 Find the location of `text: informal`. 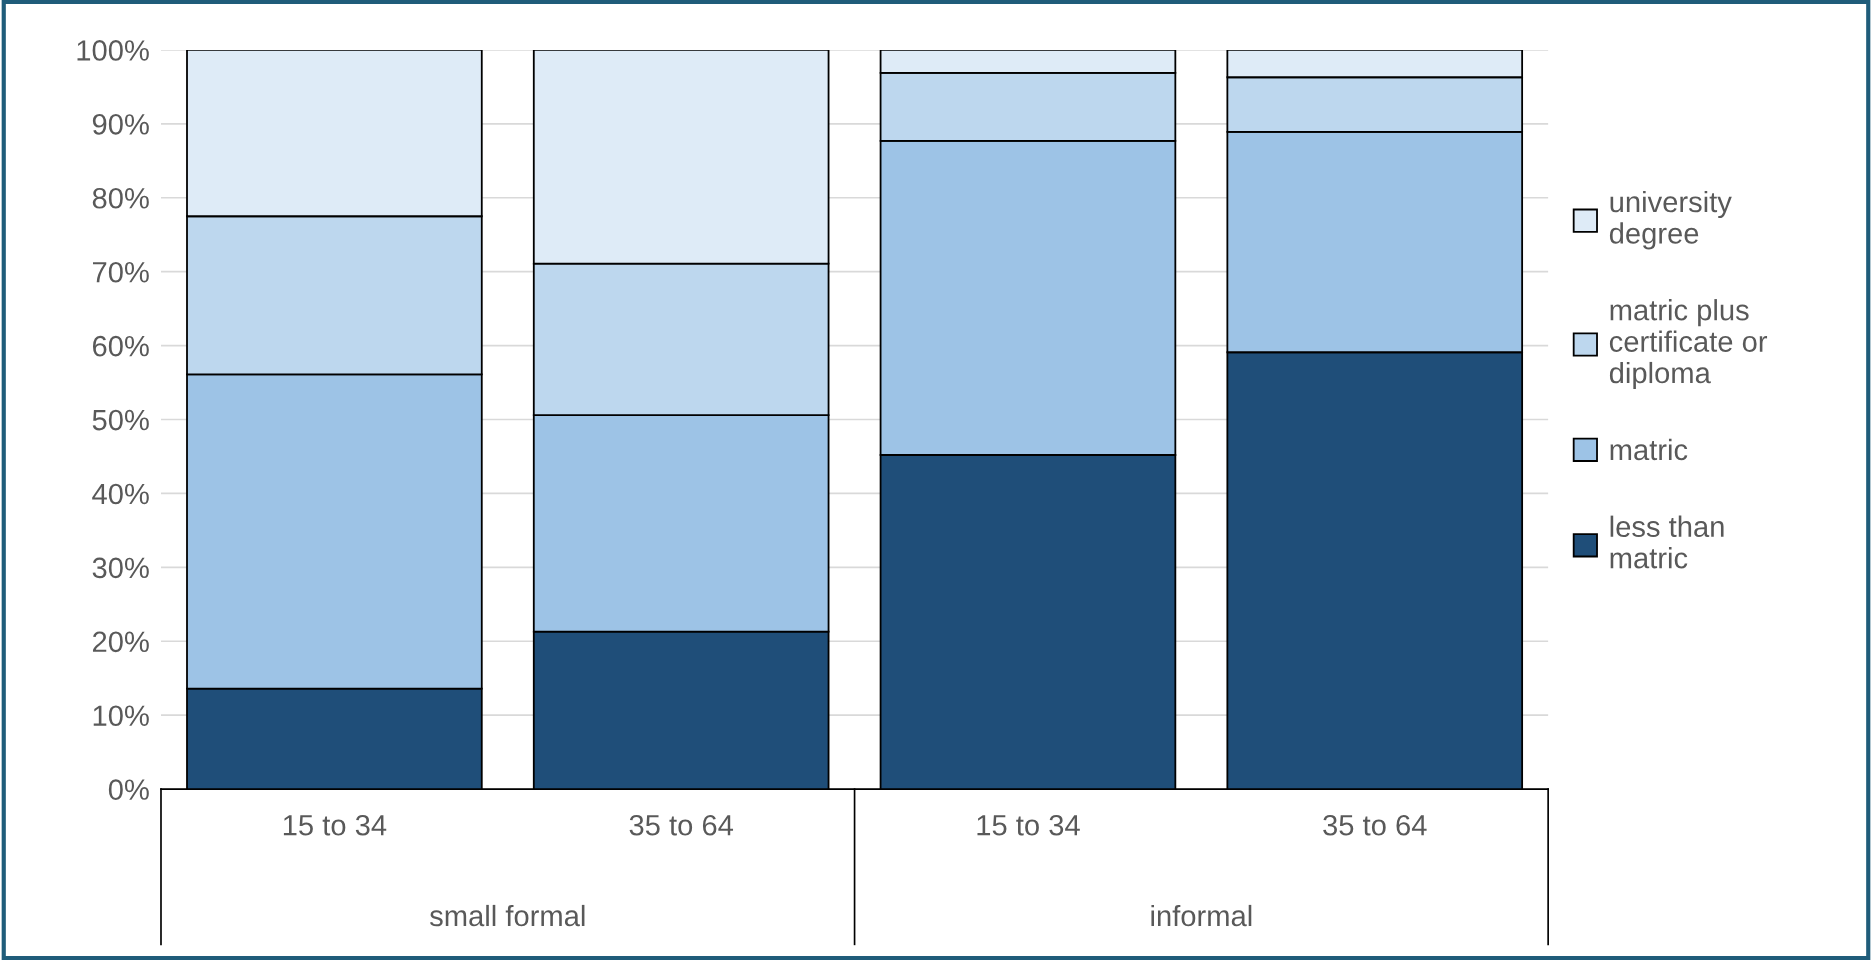

text: informal is located at coordinates (1201, 915).